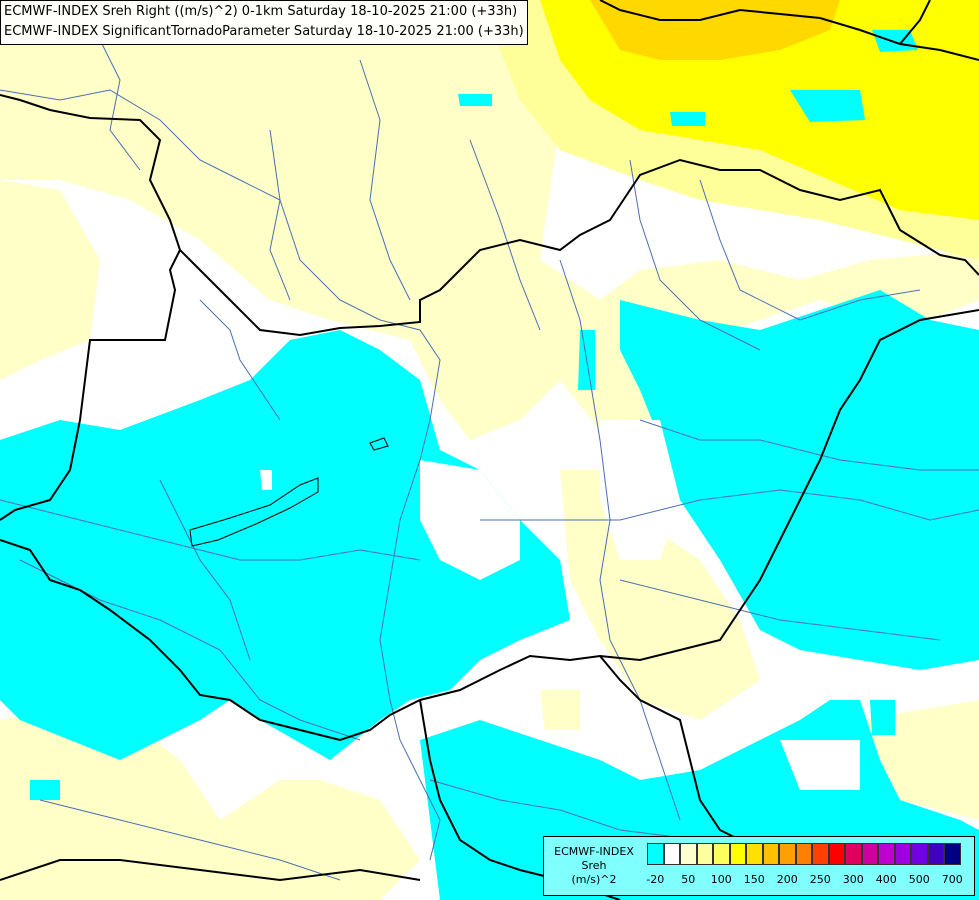 This screenshot has width=979, height=900. What do you see at coordinates (655, 879) in the screenshot?
I see `legend-tick-label: -20` at bounding box center [655, 879].